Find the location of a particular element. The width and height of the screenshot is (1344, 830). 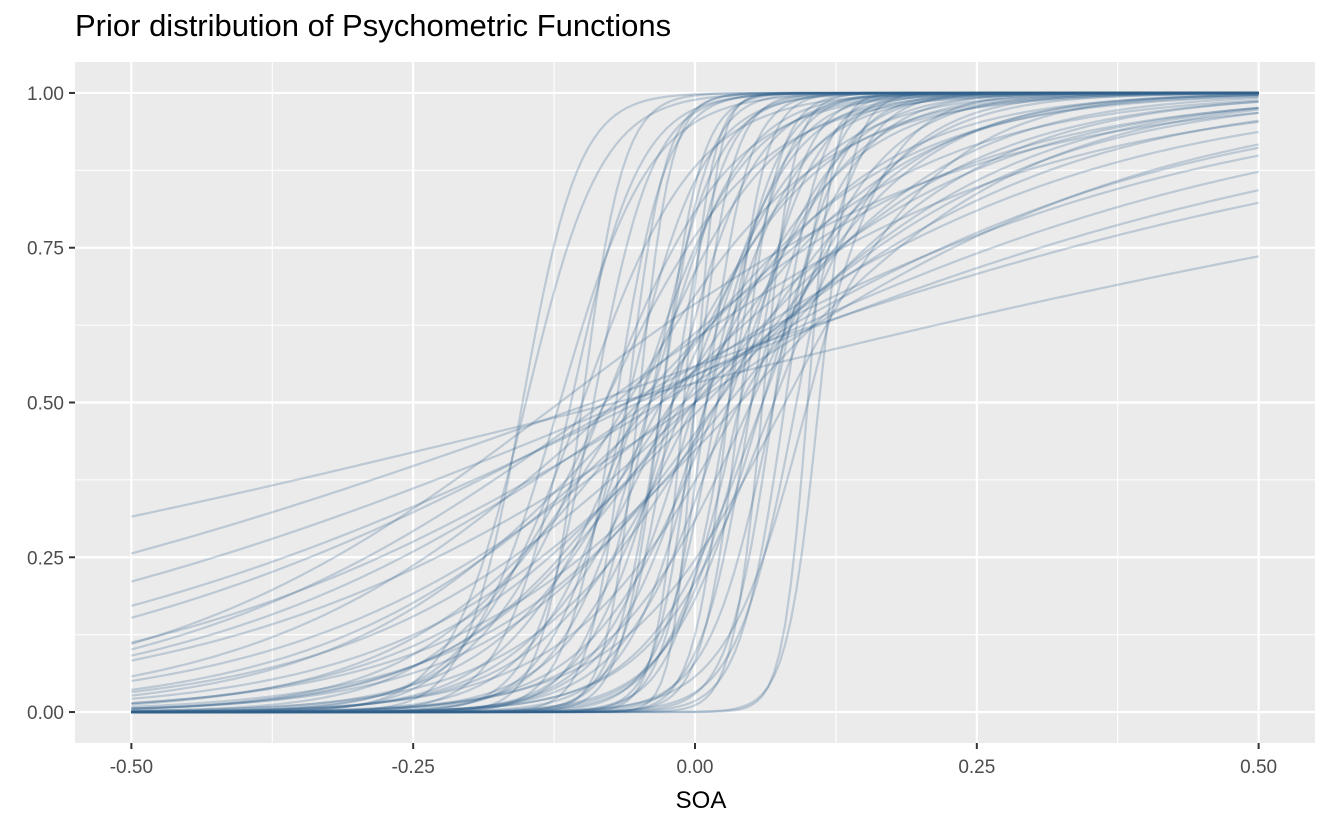

x-axis: -0.50 -0.25 0.00 0.25 0.50 is located at coordinates (693, 760).